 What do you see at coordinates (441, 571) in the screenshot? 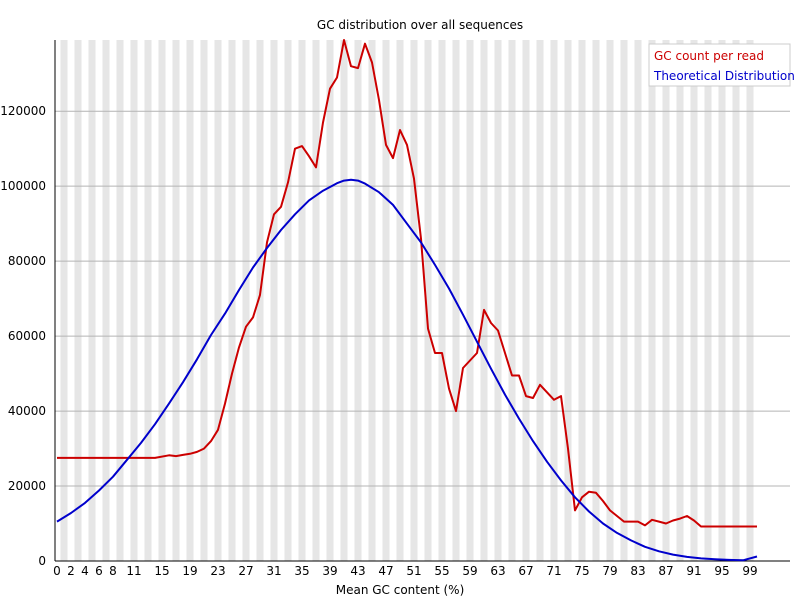
I see `x-tick-label: 55` at bounding box center [441, 571].